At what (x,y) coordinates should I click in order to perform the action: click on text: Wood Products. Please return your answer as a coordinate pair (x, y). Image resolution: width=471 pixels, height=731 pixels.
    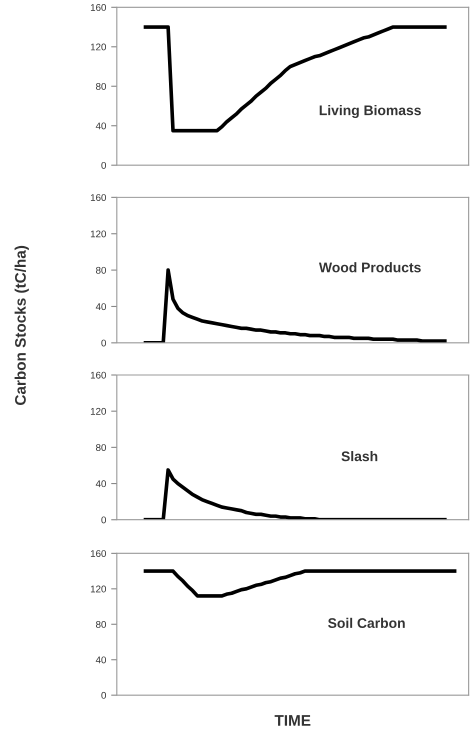
    Looking at the image, I should click on (369, 267).